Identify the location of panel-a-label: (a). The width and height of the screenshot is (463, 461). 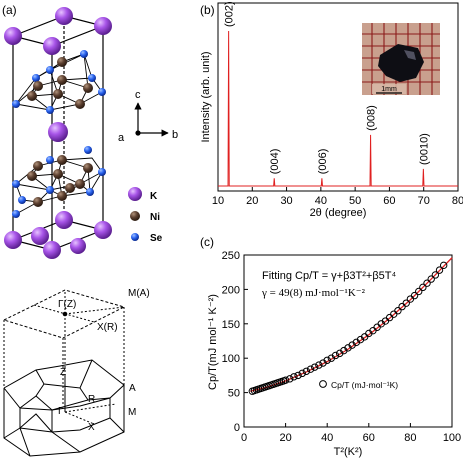
(9, 10).